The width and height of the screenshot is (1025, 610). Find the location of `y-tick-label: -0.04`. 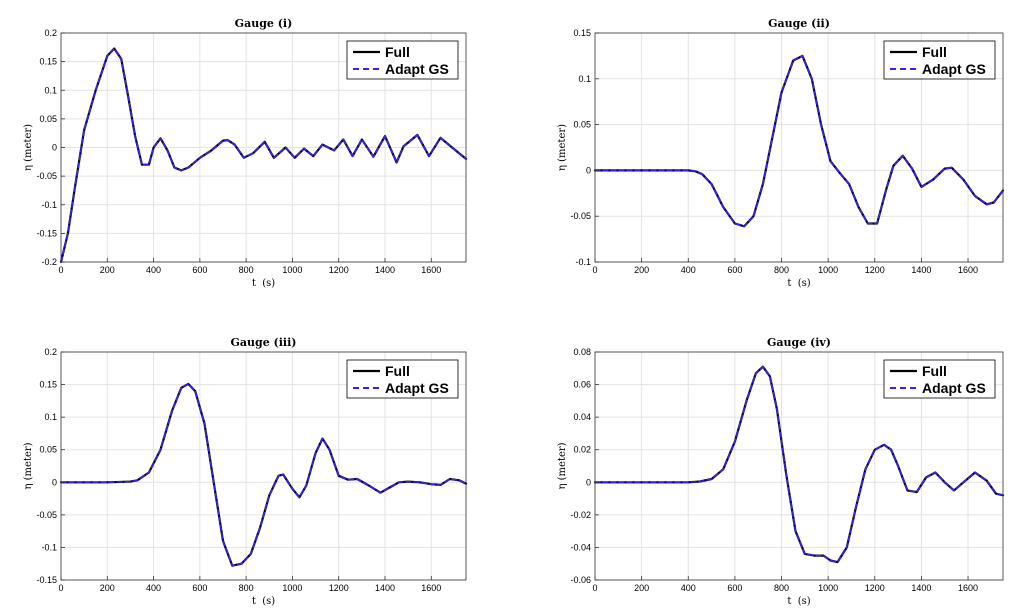

y-tick-label: -0.04 is located at coordinates (580, 547).